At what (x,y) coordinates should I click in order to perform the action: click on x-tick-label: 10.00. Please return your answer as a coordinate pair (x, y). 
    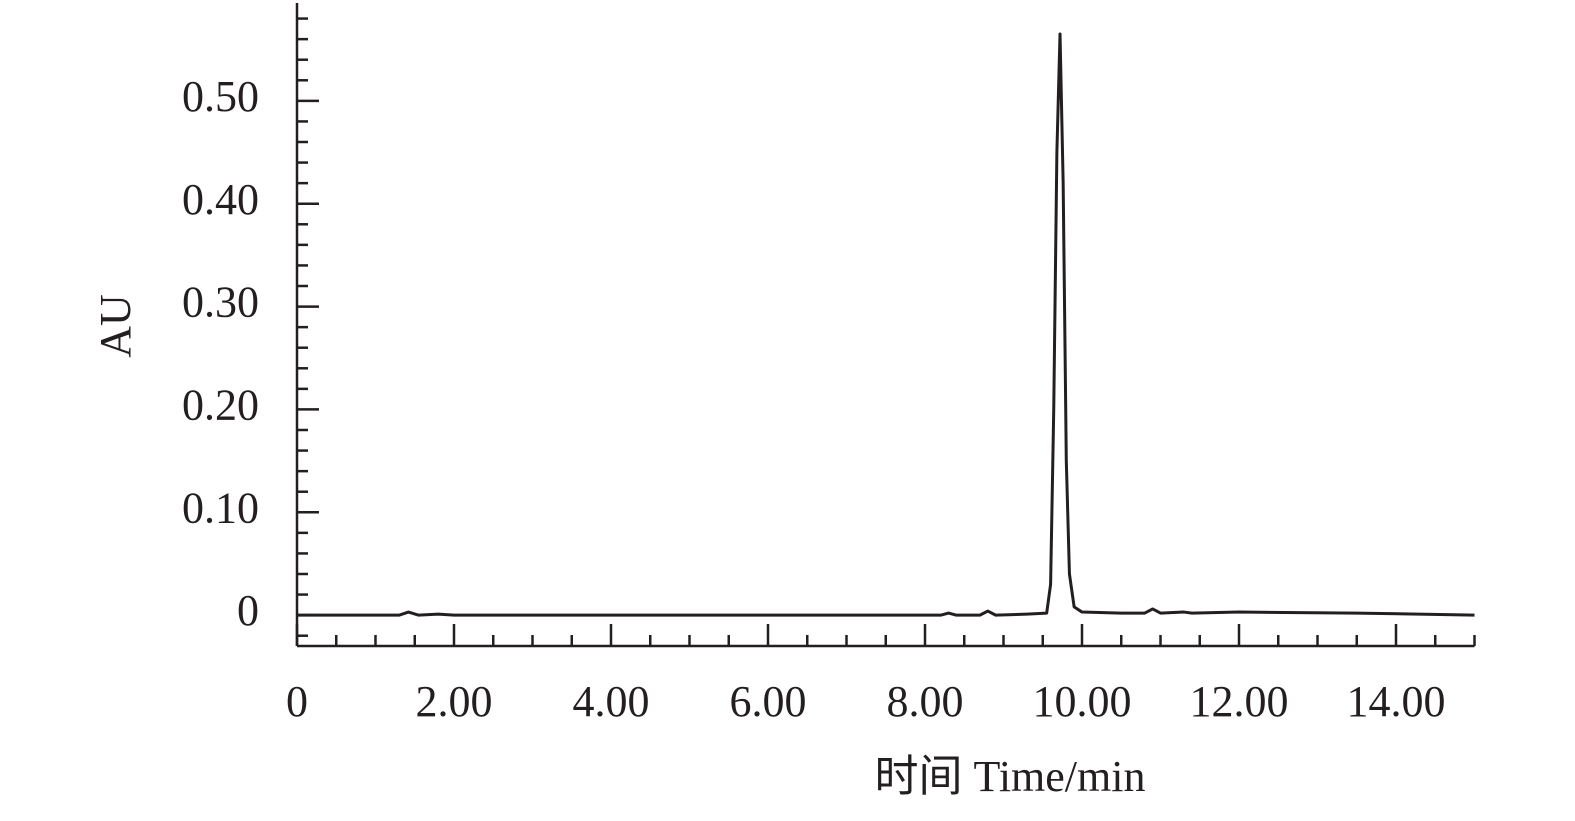
    Looking at the image, I should click on (1082, 701).